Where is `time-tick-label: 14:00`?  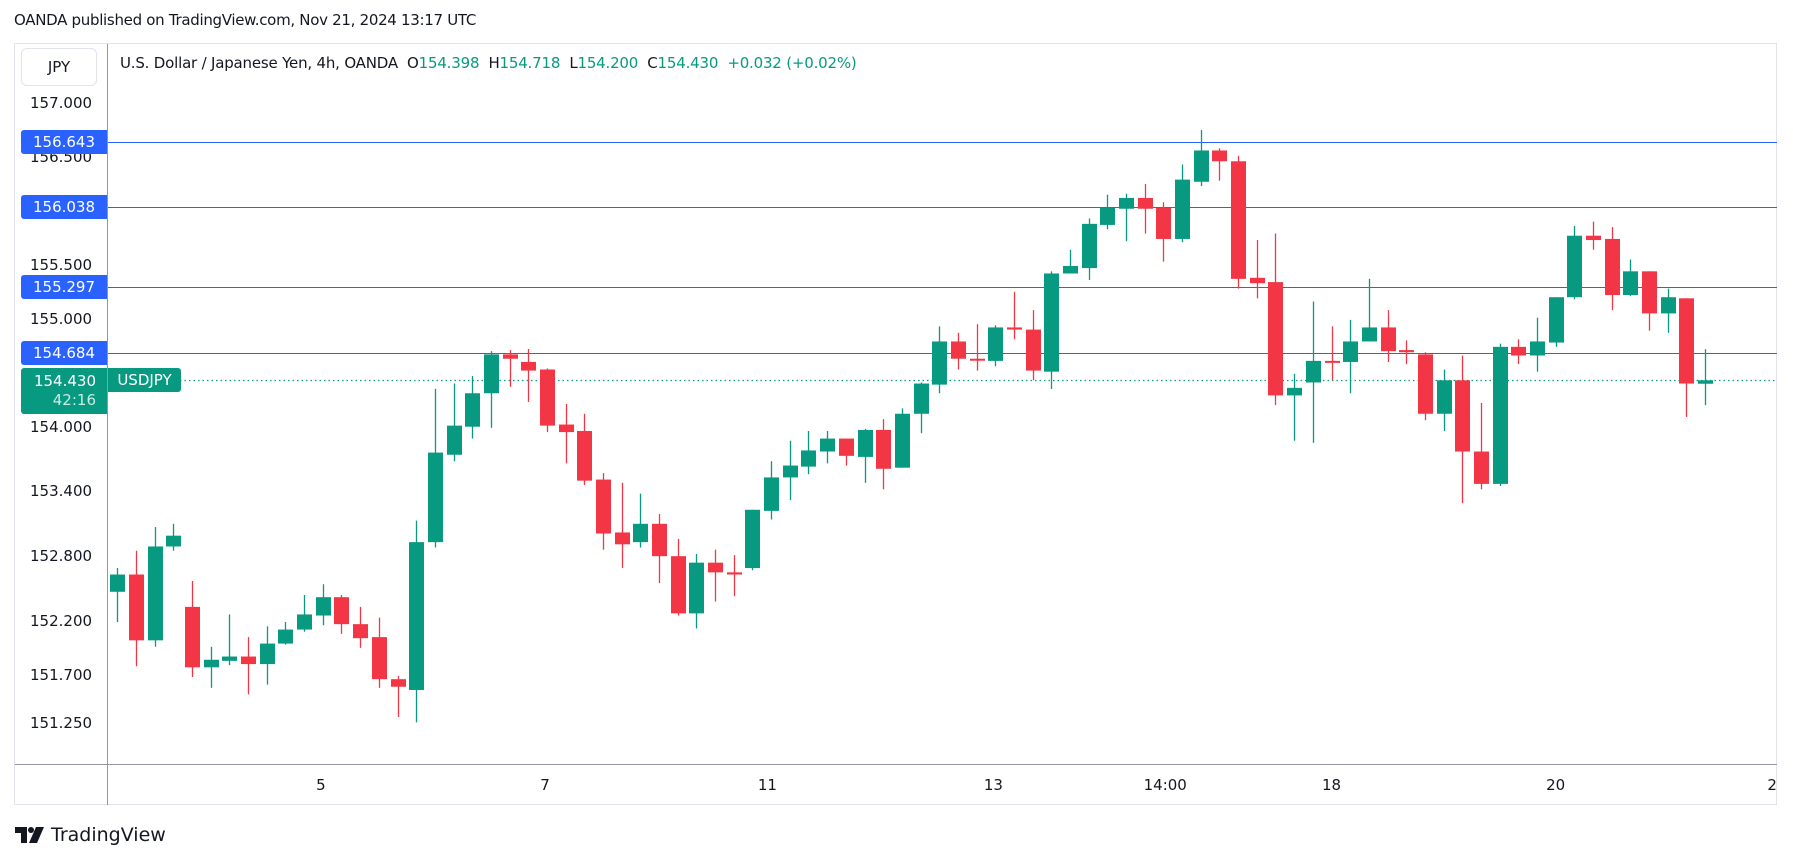
time-tick-label: 14:00 is located at coordinates (1165, 785).